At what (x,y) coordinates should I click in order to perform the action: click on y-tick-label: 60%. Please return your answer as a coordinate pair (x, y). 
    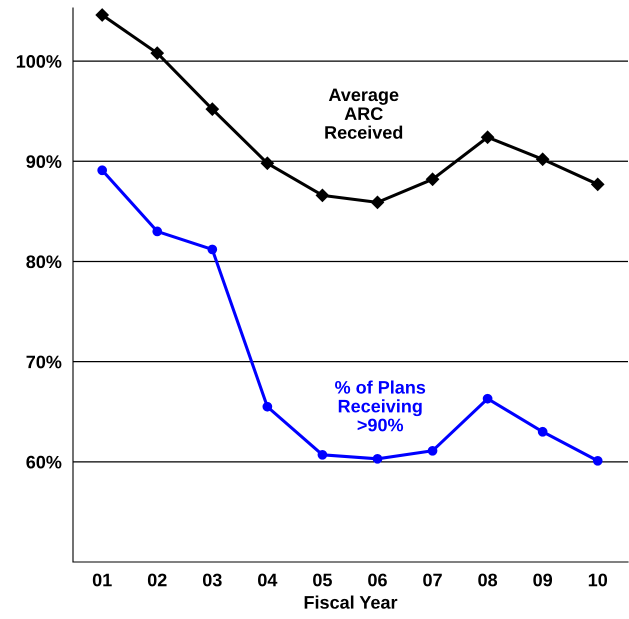
    Looking at the image, I should click on (44, 462).